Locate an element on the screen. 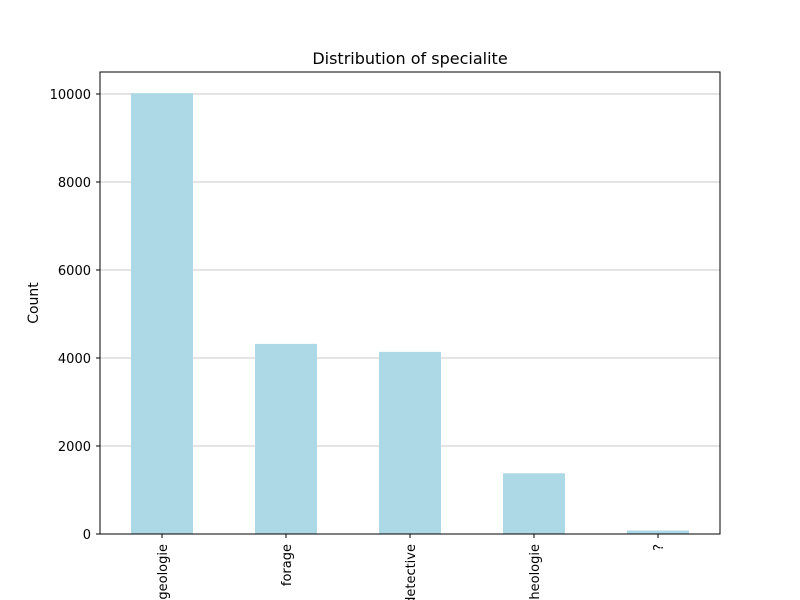 This screenshot has width=800, height=600. x-tick-label: ? is located at coordinates (659, 547).